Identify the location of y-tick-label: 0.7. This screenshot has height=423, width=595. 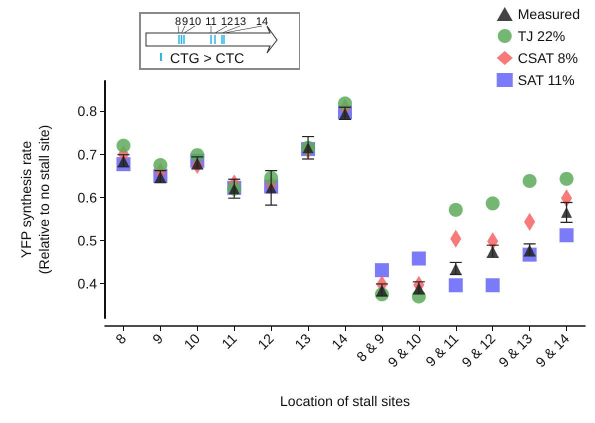
(88, 154).